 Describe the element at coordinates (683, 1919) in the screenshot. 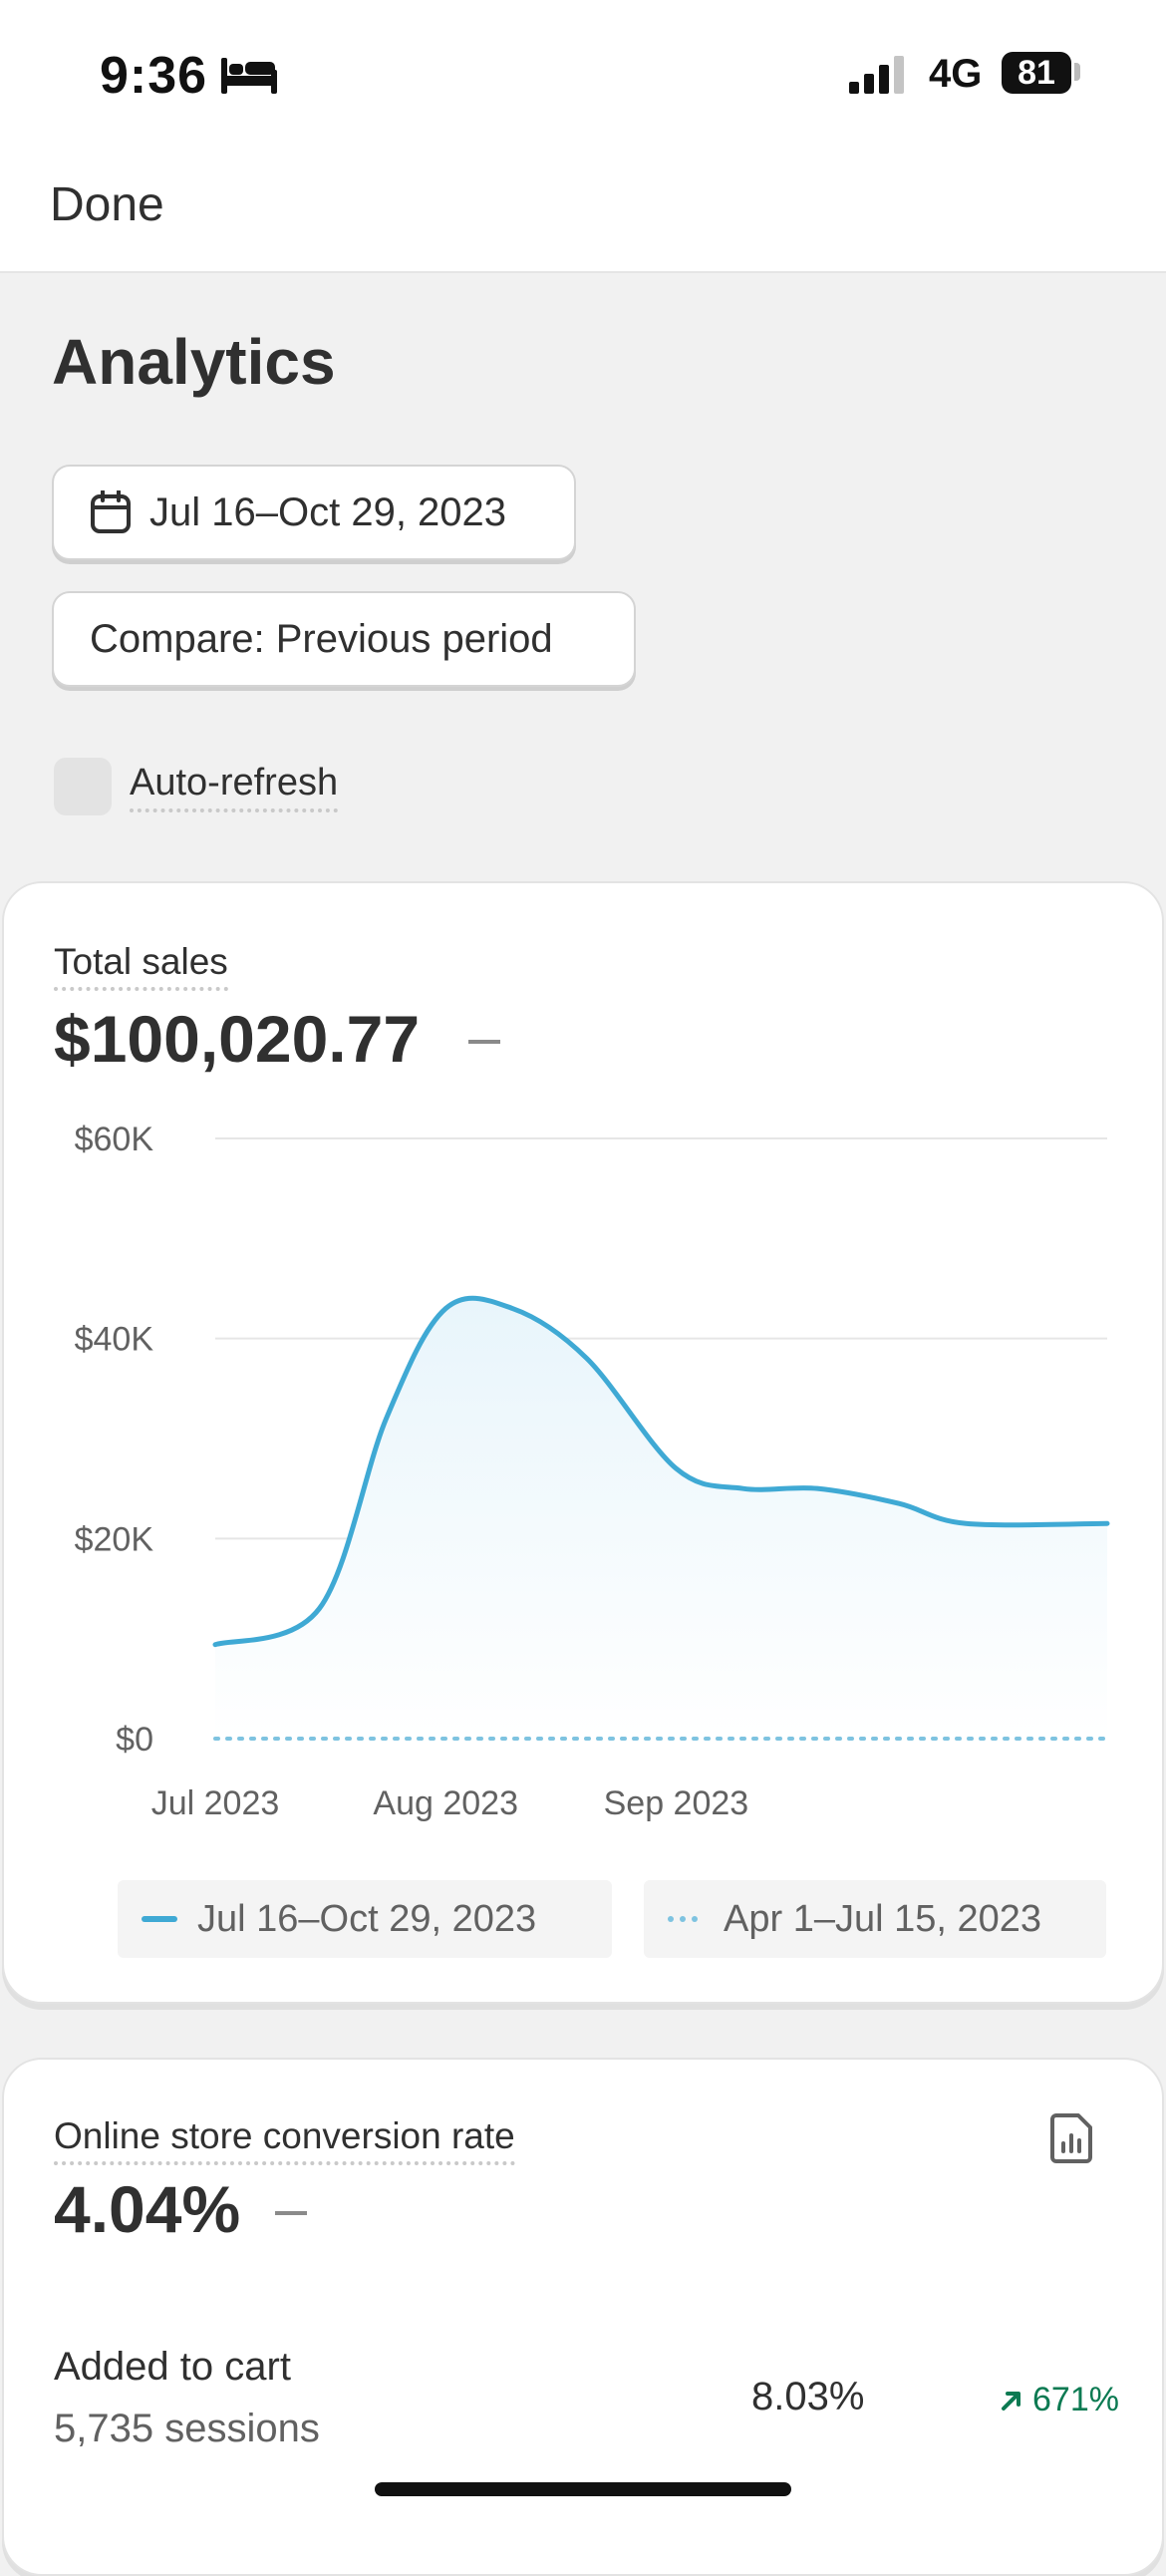

I see `dotted-line-swatch` at that location.